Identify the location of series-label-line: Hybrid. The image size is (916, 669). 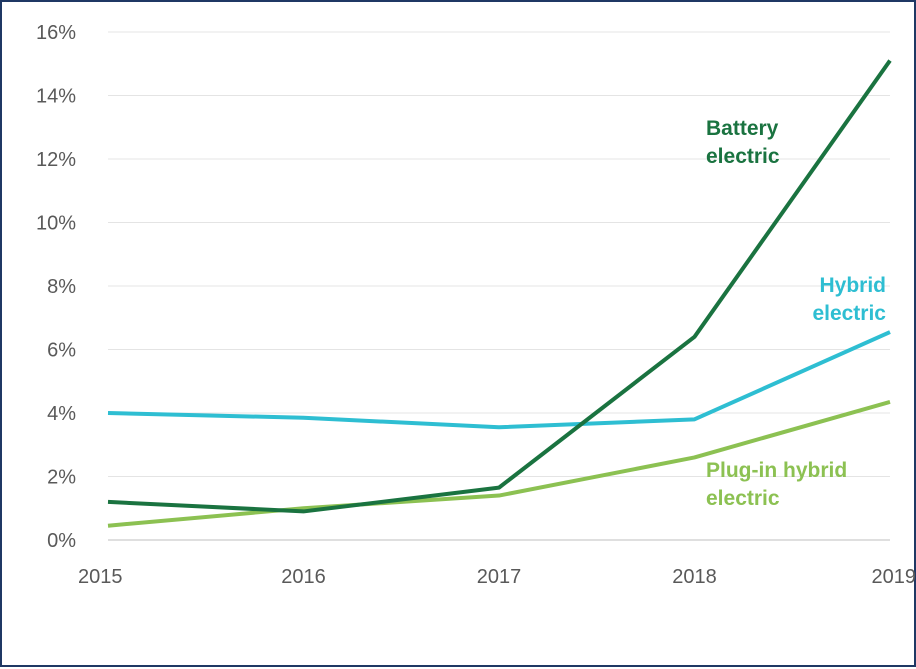
(852, 285).